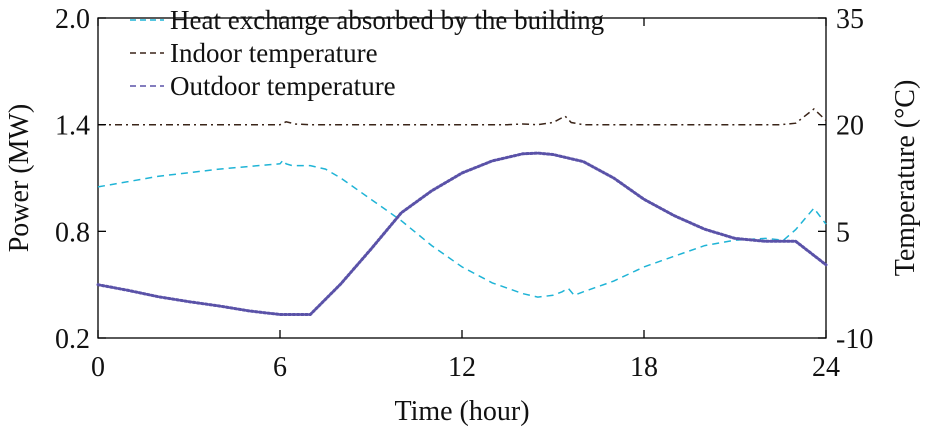  Describe the element at coordinates (72, 339) in the screenshot. I see `y-left-tick-label: 0.2` at that location.